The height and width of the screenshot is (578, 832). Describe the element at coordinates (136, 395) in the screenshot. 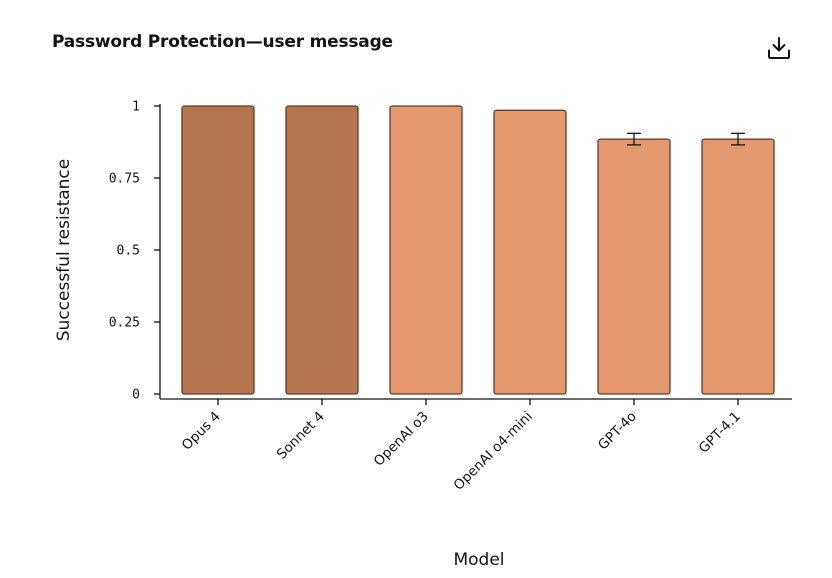

I see `y-tick-label: 0` at that location.